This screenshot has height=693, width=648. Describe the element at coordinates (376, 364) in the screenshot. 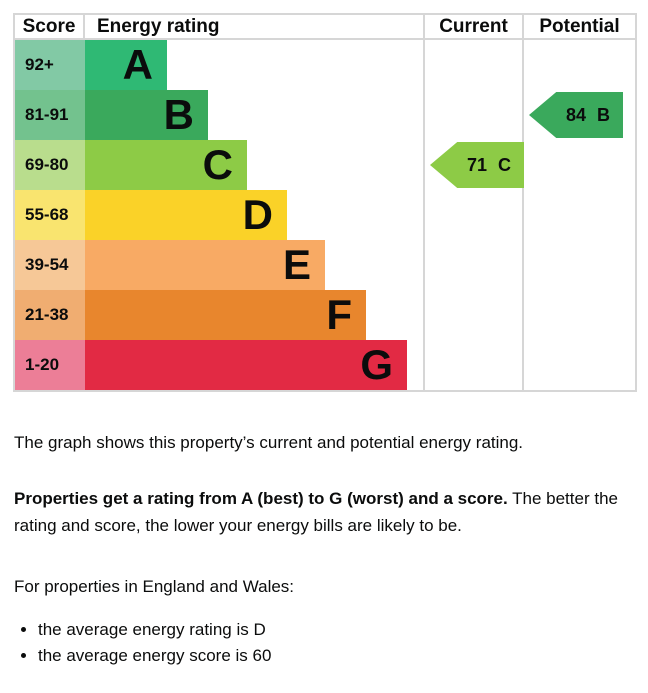

I see `band-letter-g: G` at that location.